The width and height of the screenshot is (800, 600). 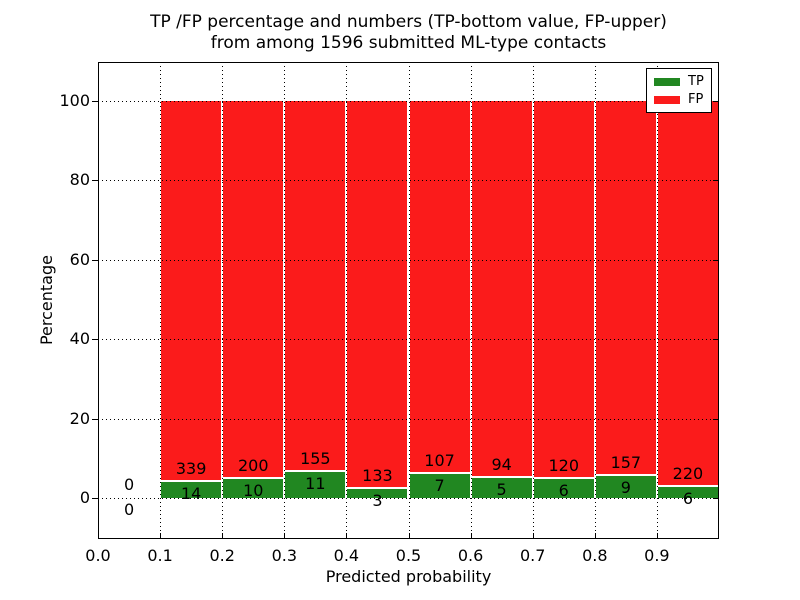 What do you see at coordinates (408, 576) in the screenshot?
I see `x-axis-label: Predicted probability` at bounding box center [408, 576].